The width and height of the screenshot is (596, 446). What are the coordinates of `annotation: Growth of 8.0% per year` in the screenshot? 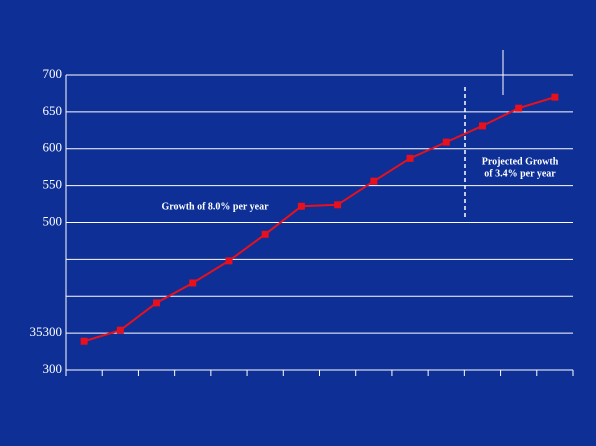 It's located at (215, 206).